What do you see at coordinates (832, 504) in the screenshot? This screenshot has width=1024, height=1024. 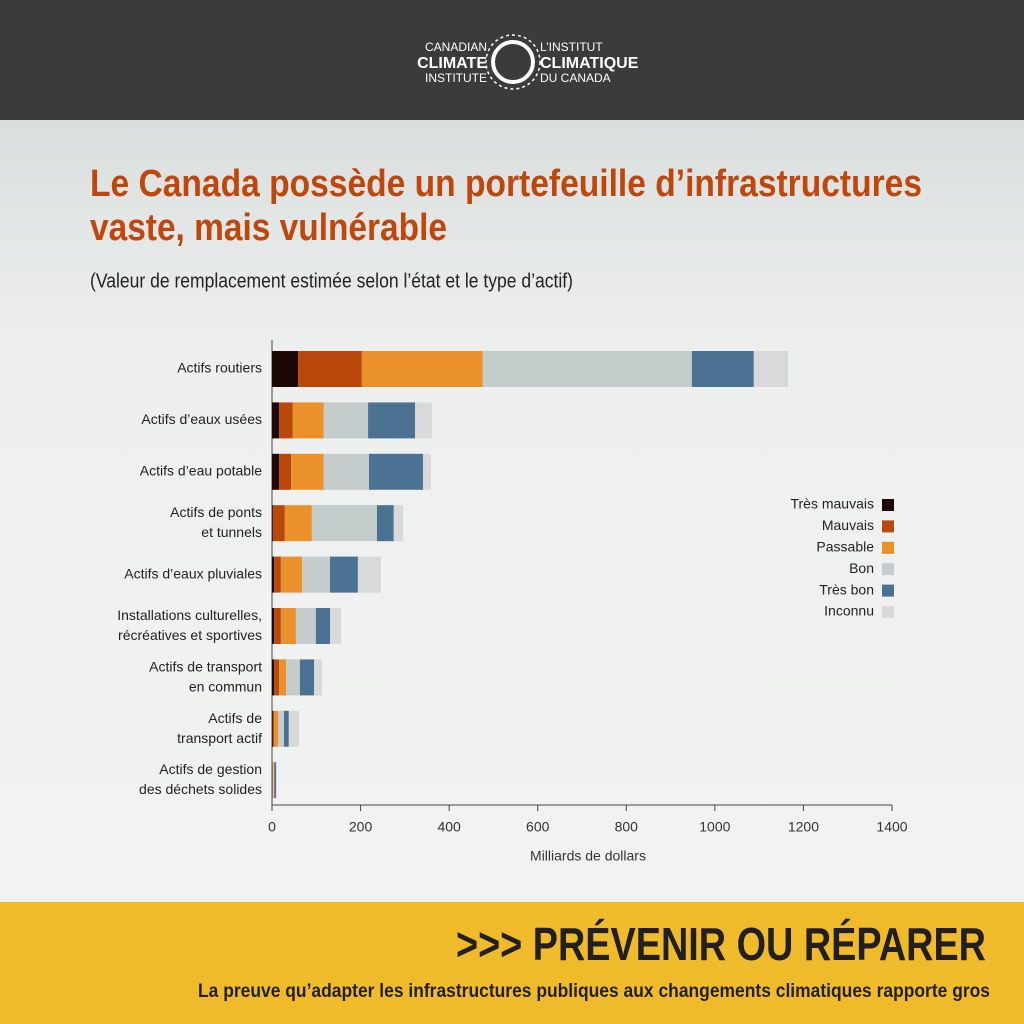 I see `legend-label: Très mauvais` at bounding box center [832, 504].